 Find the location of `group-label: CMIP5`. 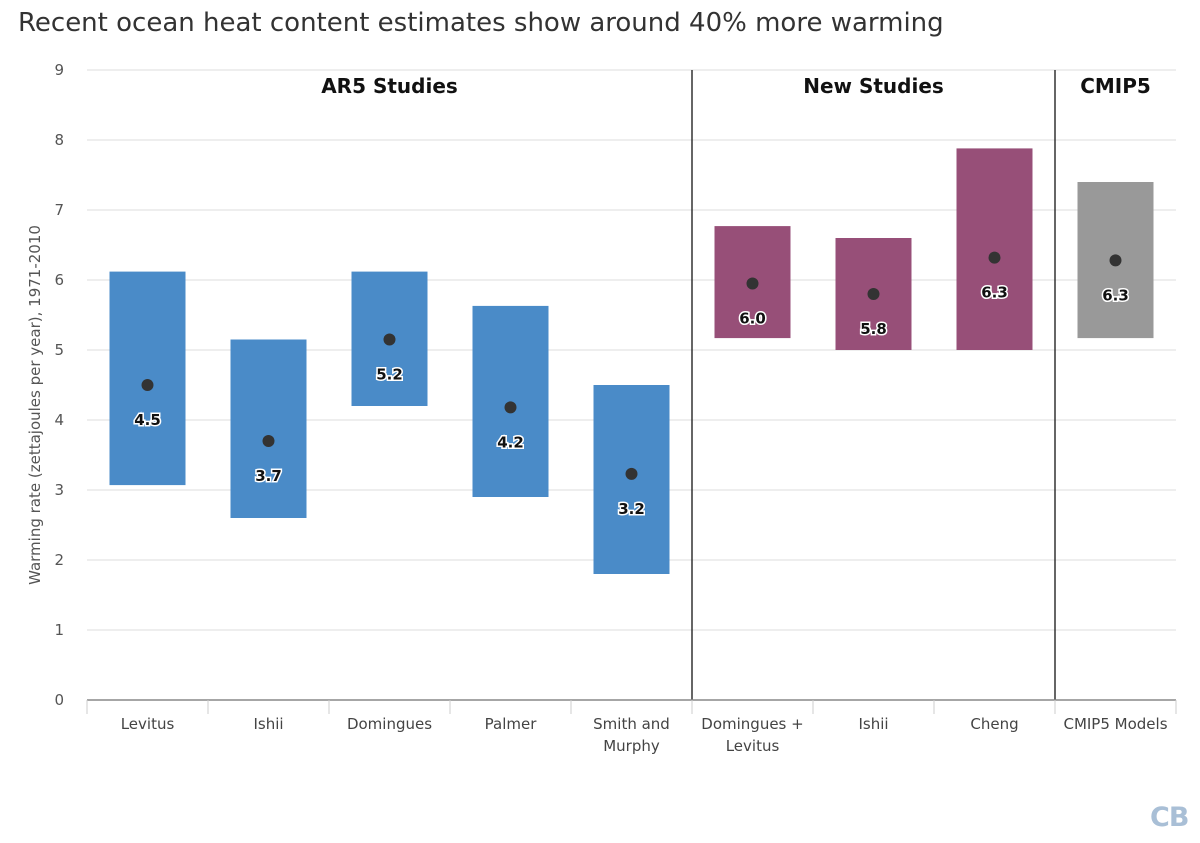

group-label: CMIP5 is located at coordinates (1115, 86).